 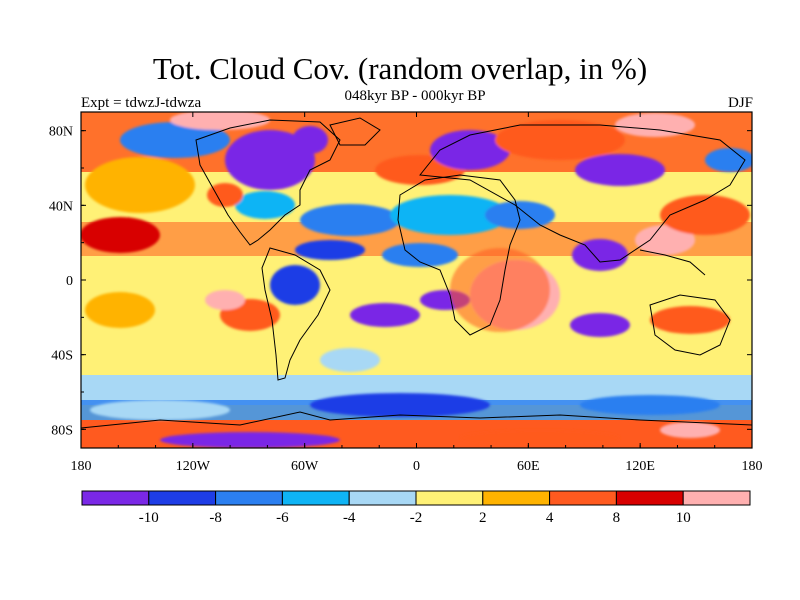 What do you see at coordinates (225, 300) in the screenshot?
I see `east-pacific-pink` at bounding box center [225, 300].